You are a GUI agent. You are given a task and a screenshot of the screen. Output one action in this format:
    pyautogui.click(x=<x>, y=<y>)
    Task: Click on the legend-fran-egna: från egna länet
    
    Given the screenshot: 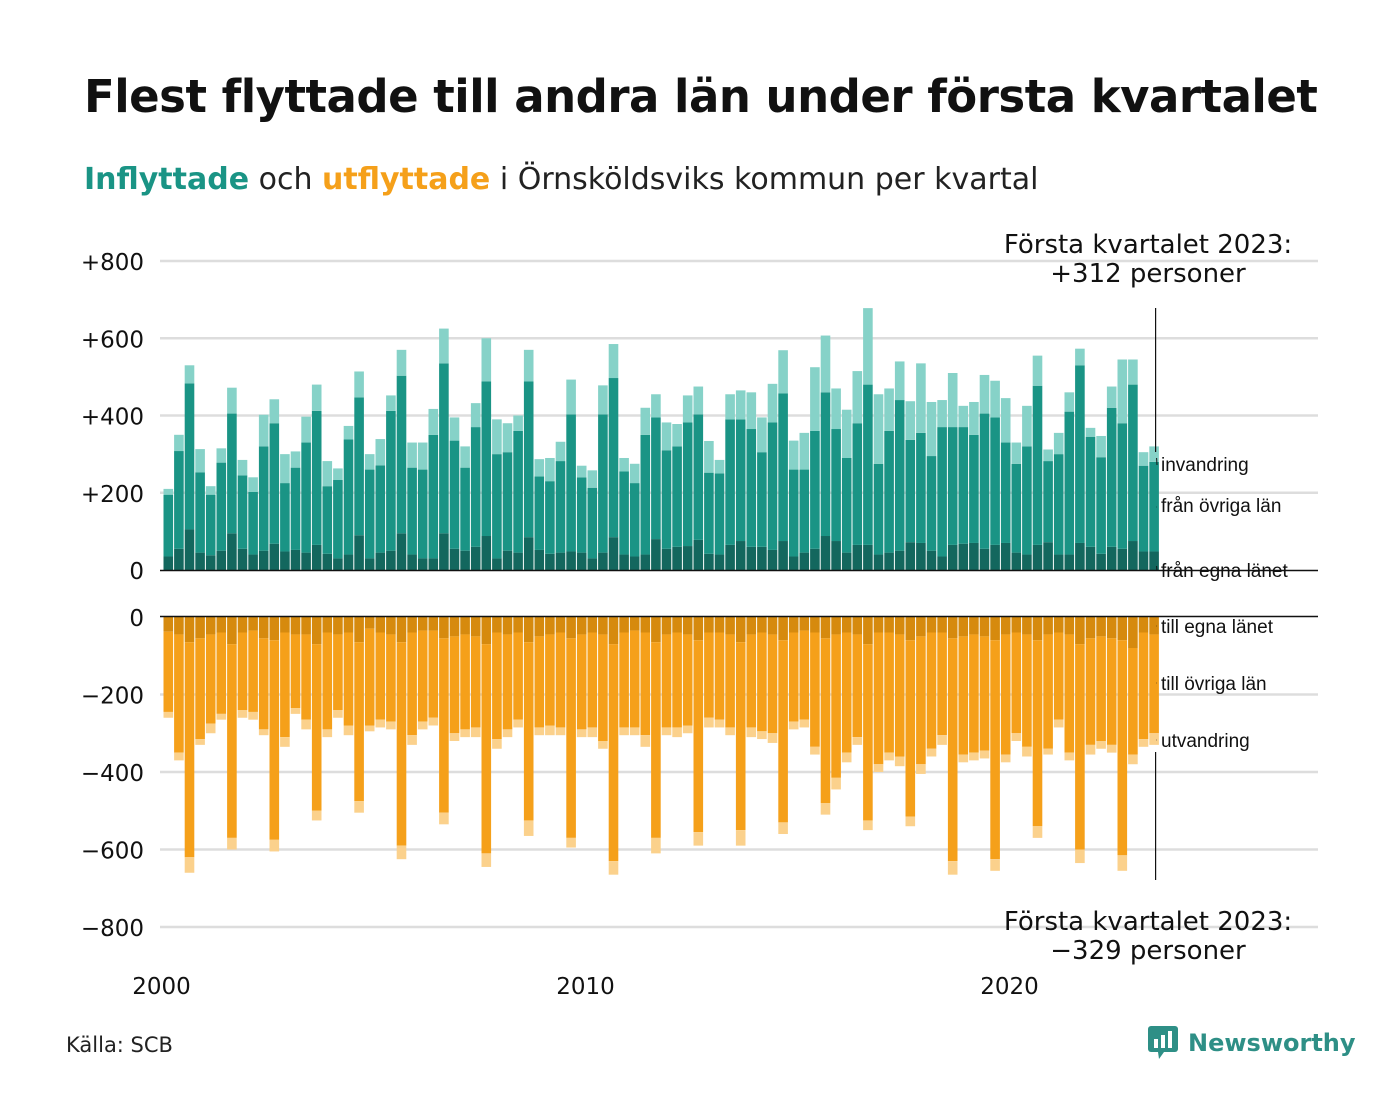 What is the action you would take?
    pyautogui.click(x=1224, y=571)
    